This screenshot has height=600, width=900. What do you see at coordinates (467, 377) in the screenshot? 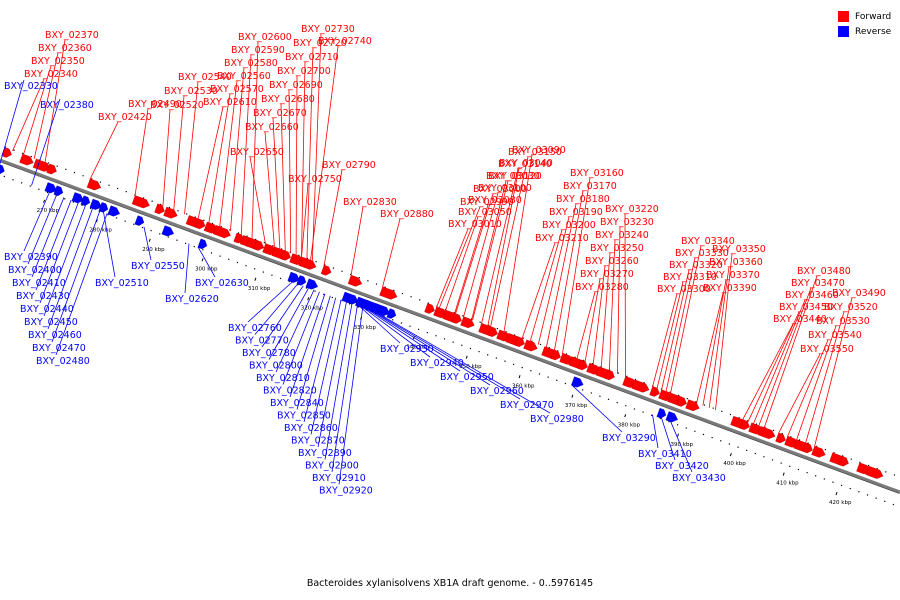
I see `reverse-gene-label: BXY_02950` at bounding box center [467, 377].